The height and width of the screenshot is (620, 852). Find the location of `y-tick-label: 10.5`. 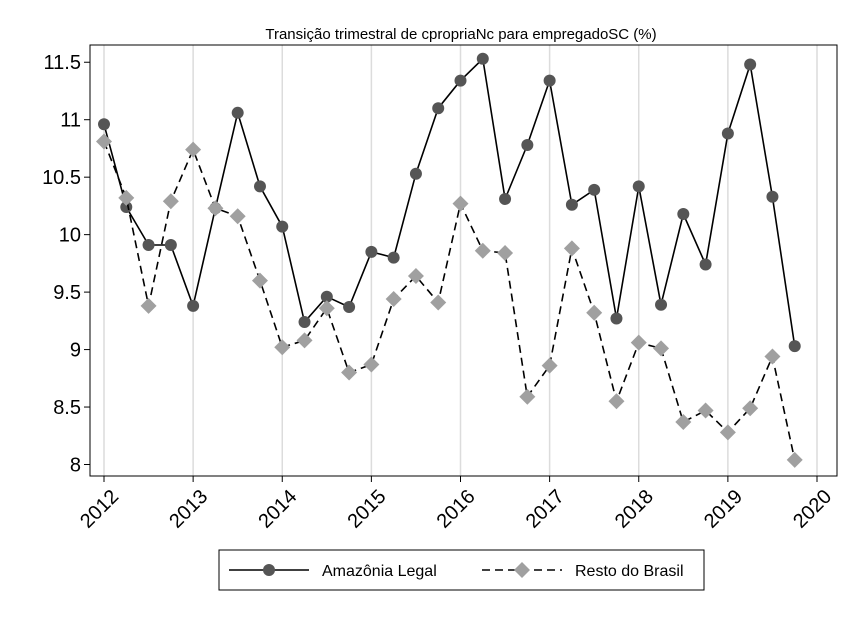

y-tick-label: 10.5 is located at coordinates (61, 178).